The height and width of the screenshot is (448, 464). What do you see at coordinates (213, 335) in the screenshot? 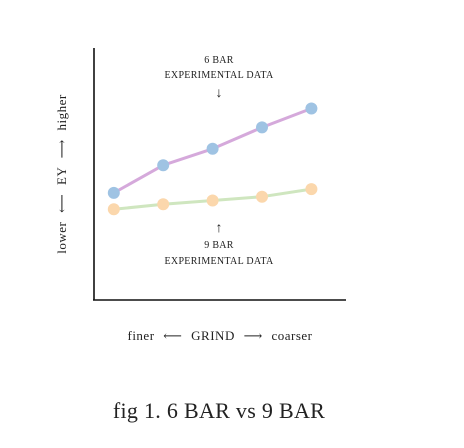
I see `x-axis-label-center: GRIND` at bounding box center [213, 335].